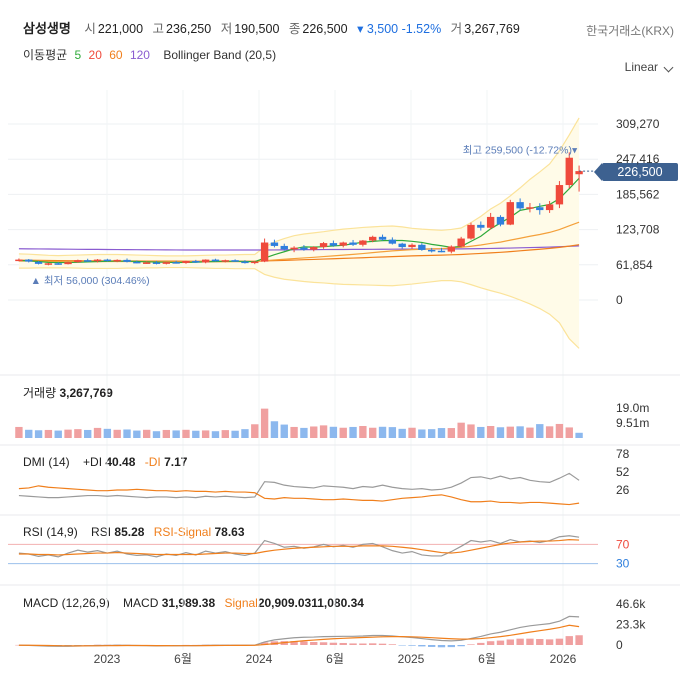  Describe the element at coordinates (623, 544) in the screenshot. I see `rsi-tick-label: 70` at that location.